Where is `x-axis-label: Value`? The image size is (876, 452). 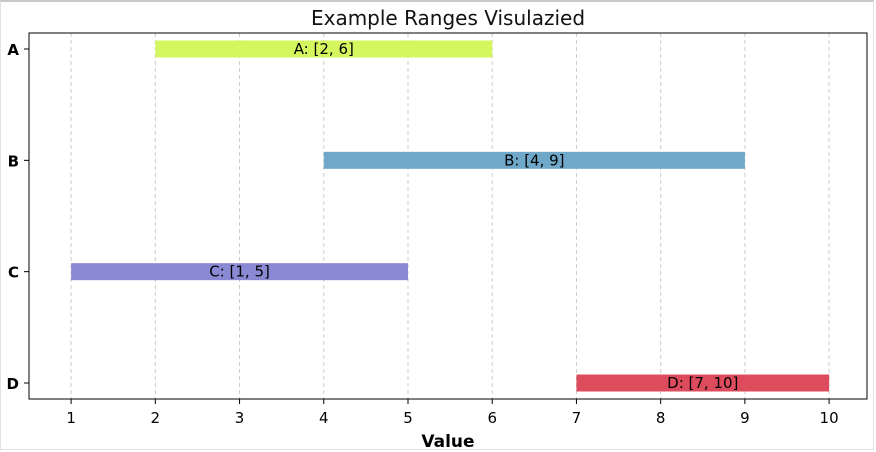 x-axis-label: Value is located at coordinates (447, 442).